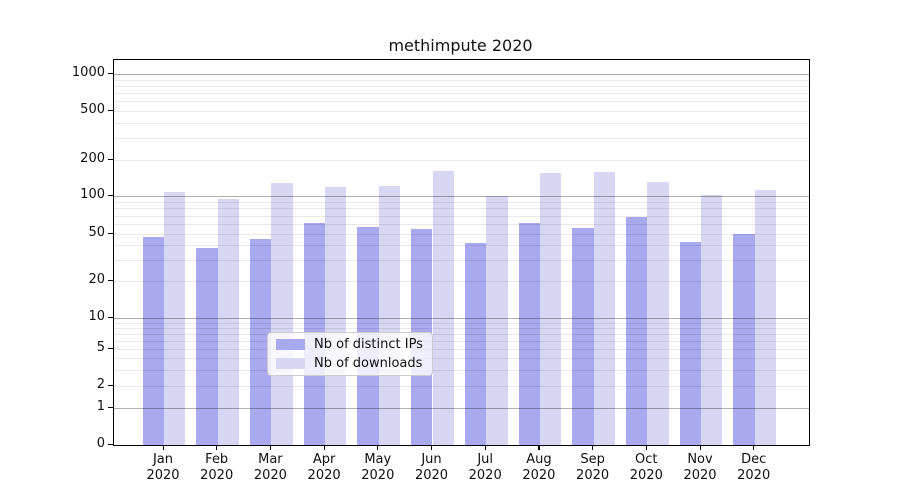  Describe the element at coordinates (92, 109) in the screenshot. I see `y-tick-label: 500` at that location.